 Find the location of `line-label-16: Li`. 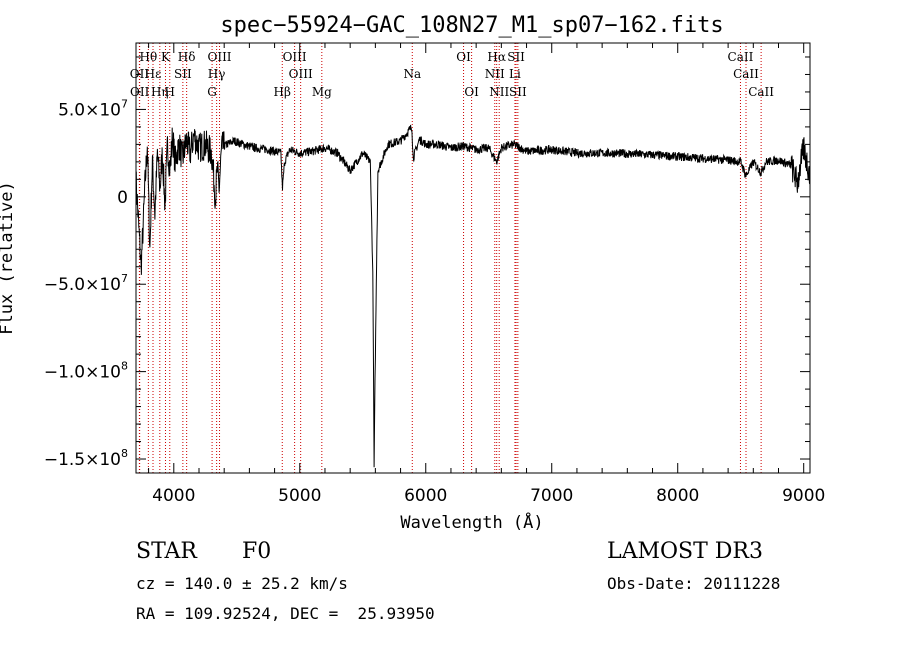

line-label-16: Li is located at coordinates (515, 74).